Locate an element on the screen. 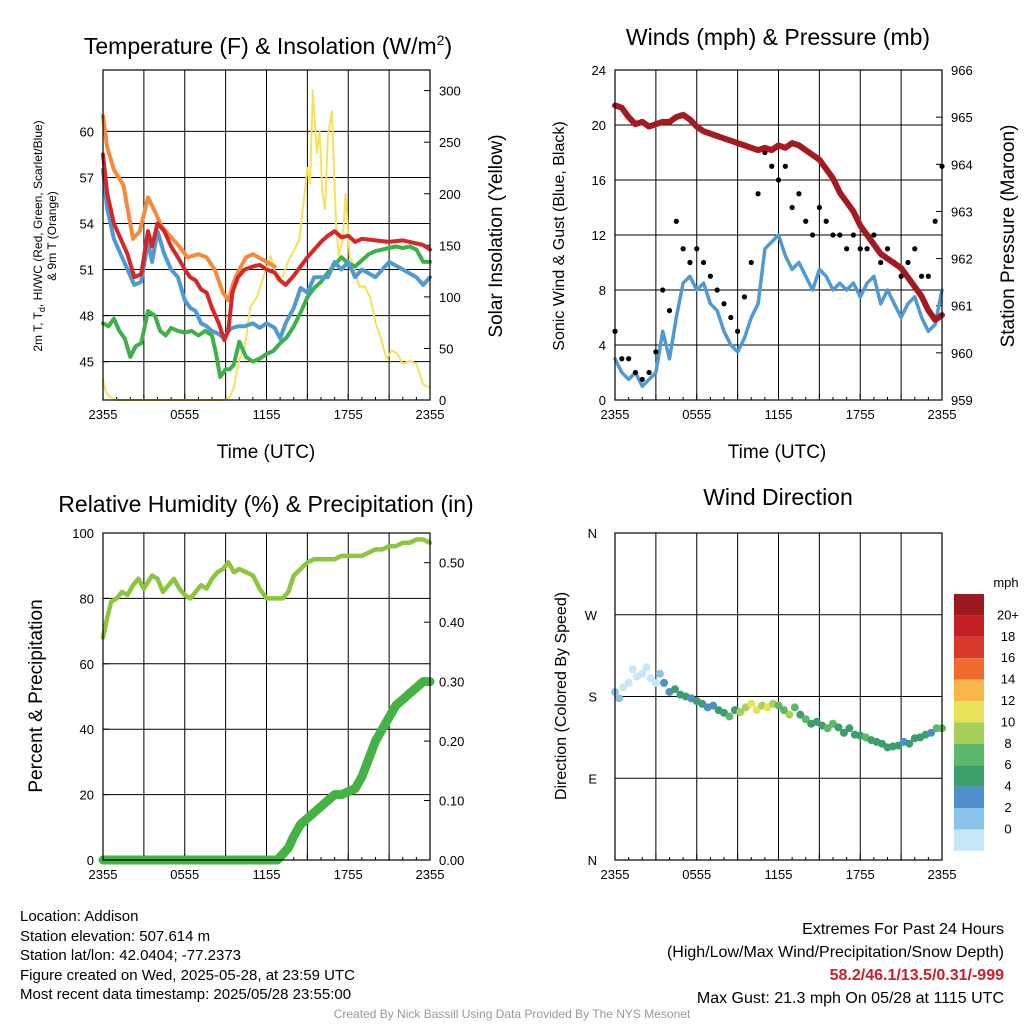 The height and width of the screenshot is (1024, 1024). rh-ytick-label: 60 is located at coordinates (87, 664).